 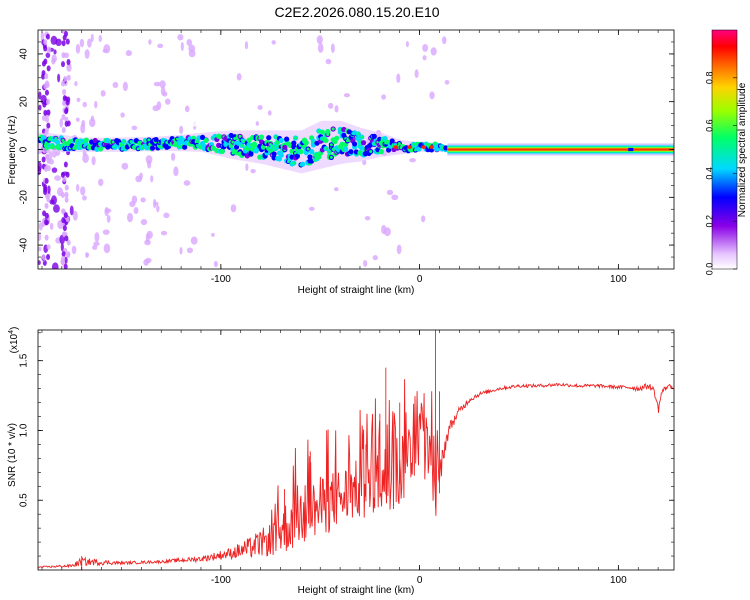 What do you see at coordinates (24, 360) in the screenshot?
I see `y-tick-label: 1.5` at bounding box center [24, 360].